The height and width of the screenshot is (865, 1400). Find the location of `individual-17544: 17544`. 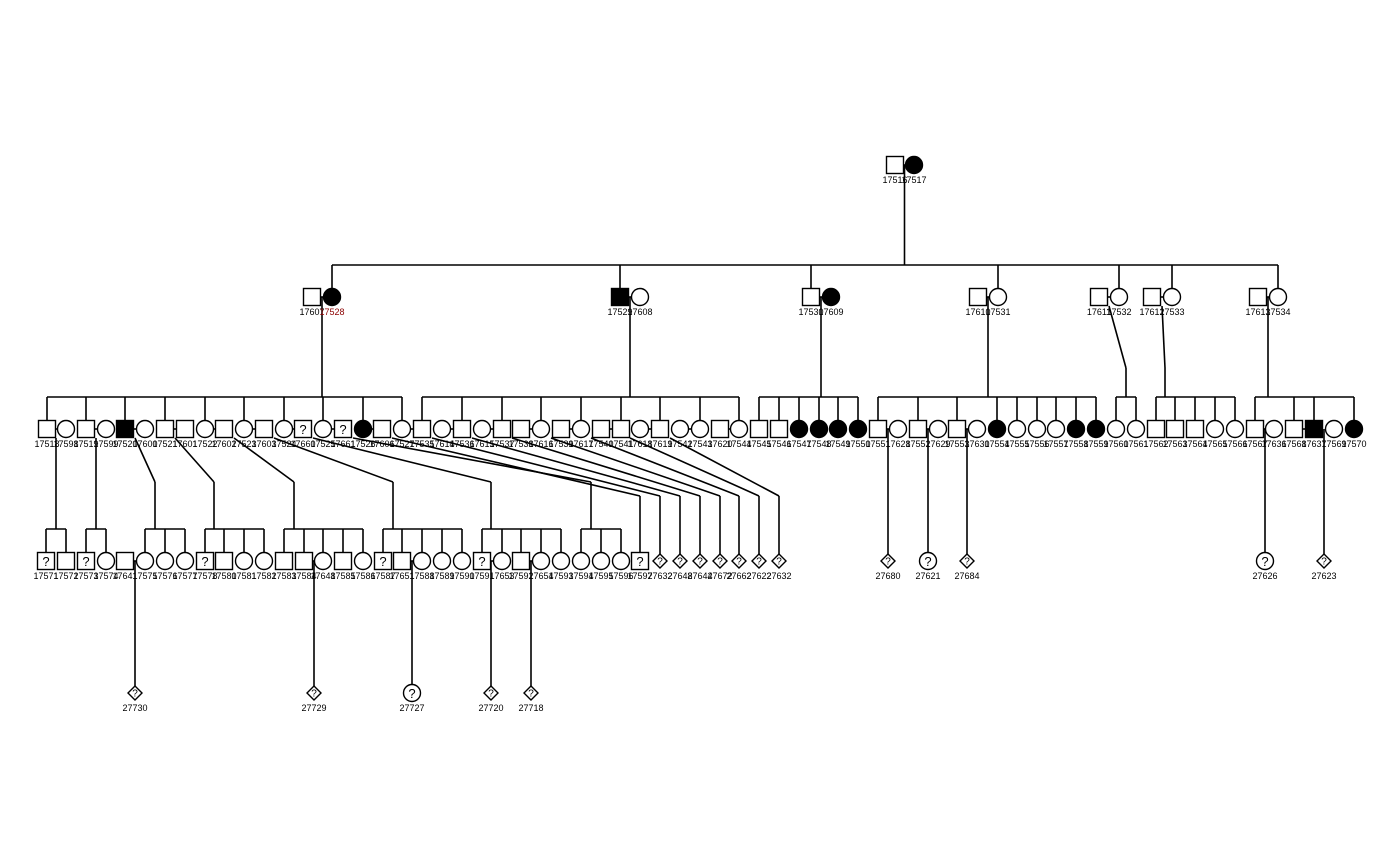

individual-17544: 17544 is located at coordinates (739, 434).